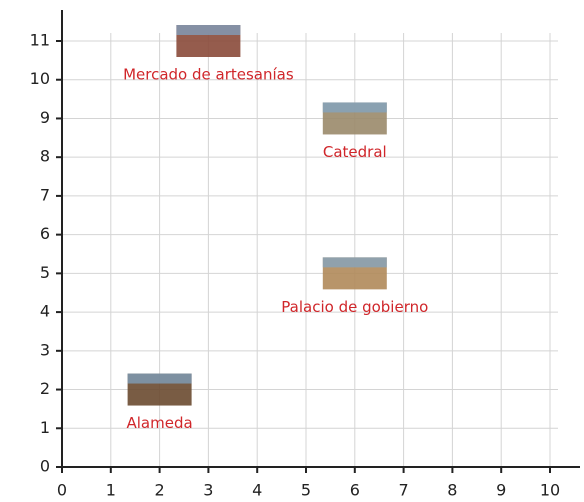 This screenshot has width=584, height=502. Describe the element at coordinates (45, 349) in the screenshot. I see `y-tick-label: 3` at that location.